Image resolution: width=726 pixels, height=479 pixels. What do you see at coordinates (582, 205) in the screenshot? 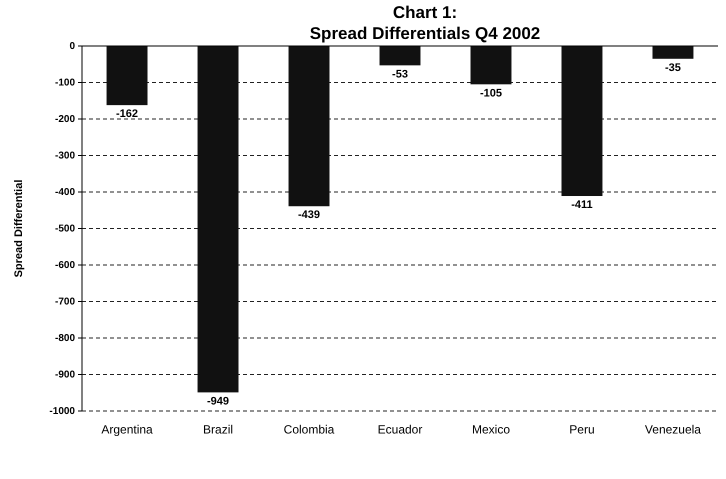
I see `data-label: -411` at bounding box center [582, 205].